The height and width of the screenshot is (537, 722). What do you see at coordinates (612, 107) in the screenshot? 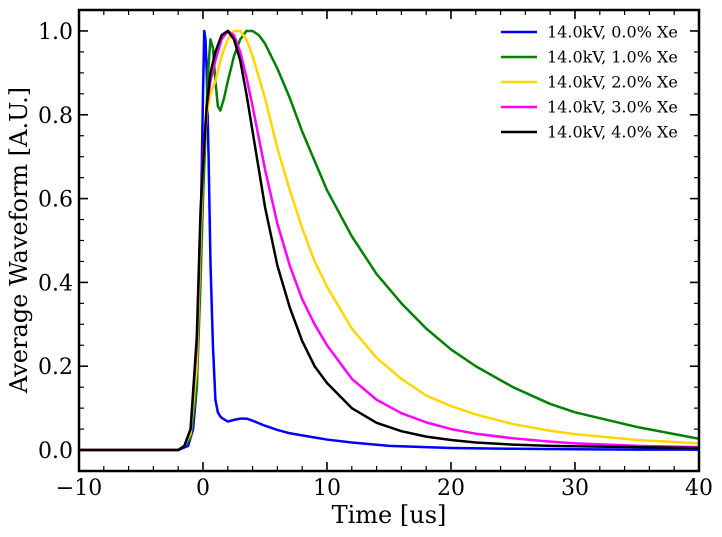
I see `legend-label: 14.0kV, 3.0% Xe` at bounding box center [612, 107].